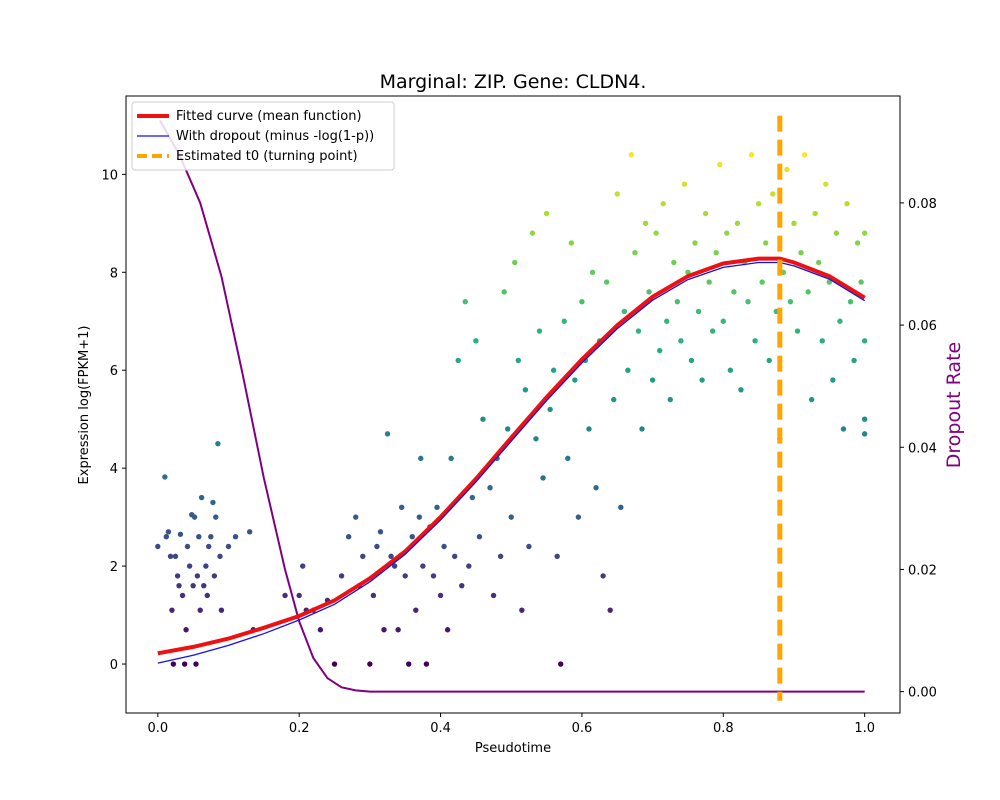 This screenshot has height=800, width=1000. Describe the element at coordinates (922, 204) in the screenshot. I see `y-right-tick-label: 0.08` at that location.